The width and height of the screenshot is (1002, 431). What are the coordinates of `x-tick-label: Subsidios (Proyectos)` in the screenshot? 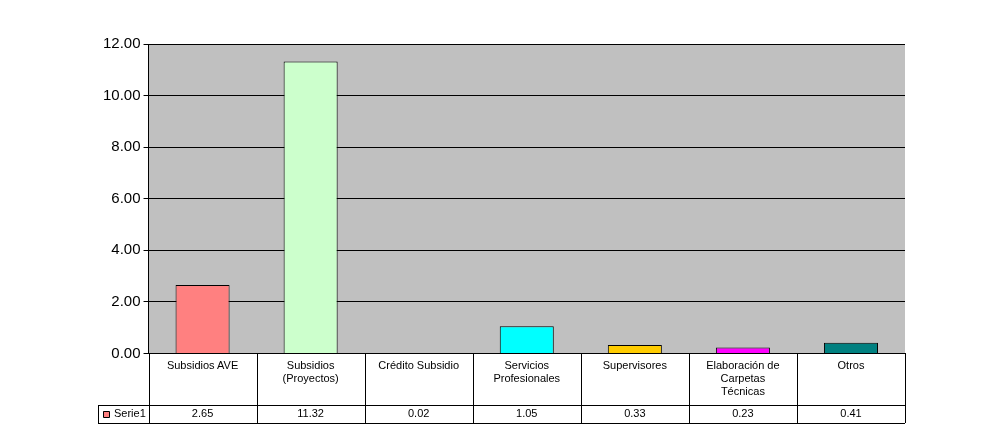 It's located at (310, 372).